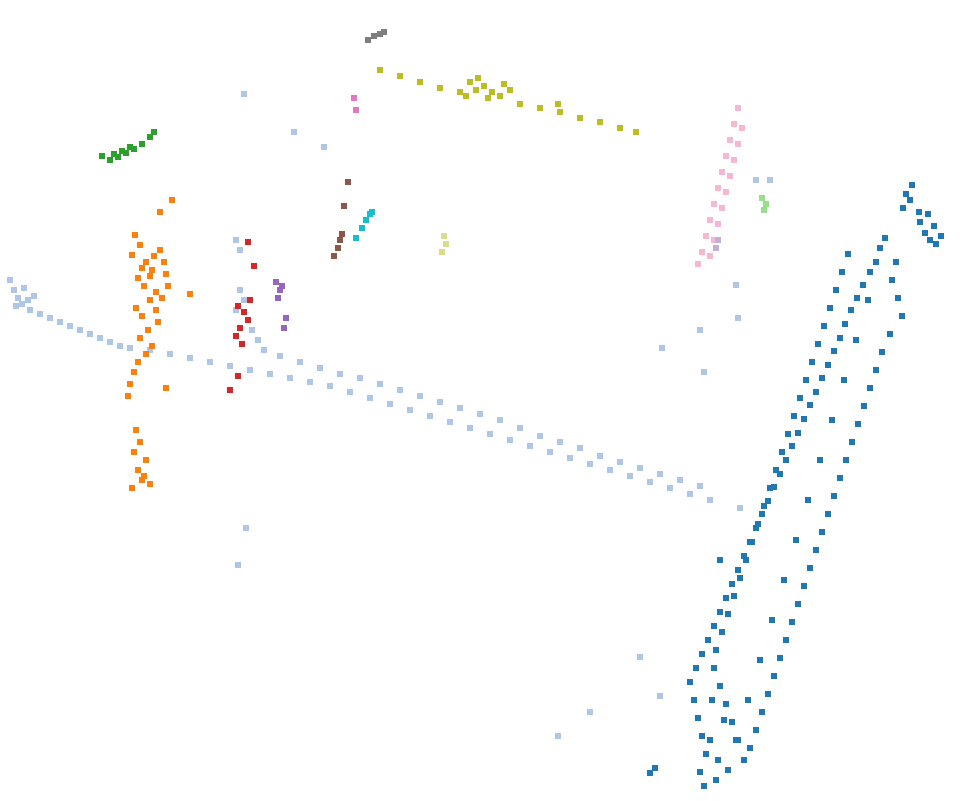 The height and width of the screenshot is (801, 960). What do you see at coordinates (717, 244) in the screenshot?
I see `cluster-c13` at bounding box center [717, 244].